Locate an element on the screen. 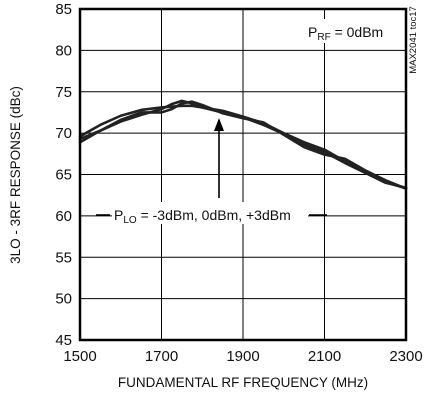 This screenshot has height=396, width=425. y-tick-label: 55 is located at coordinates (63, 257).